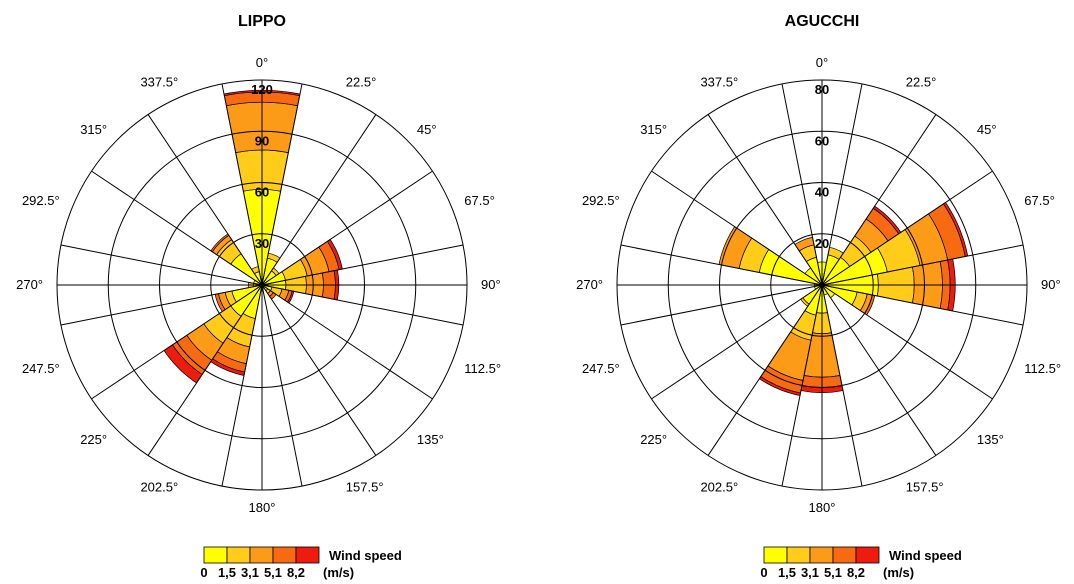 This screenshot has height=584, width=1074. What do you see at coordinates (822, 243) in the screenshot?
I see `radial-tick-label: 20` at bounding box center [822, 243].